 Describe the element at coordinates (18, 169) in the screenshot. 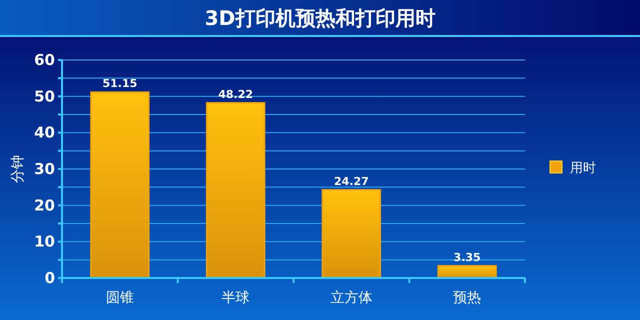

I see `y-axis-title: 分钟` at that location.